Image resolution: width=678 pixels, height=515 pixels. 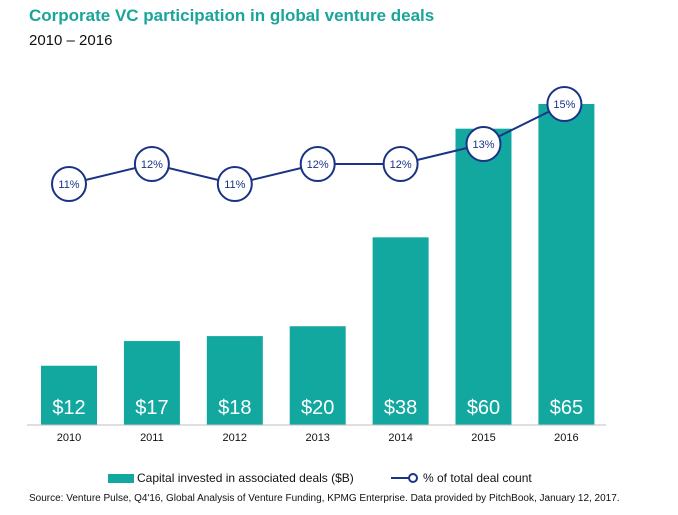 I want to click on x-tick-label: 2013, so click(x=317, y=438).